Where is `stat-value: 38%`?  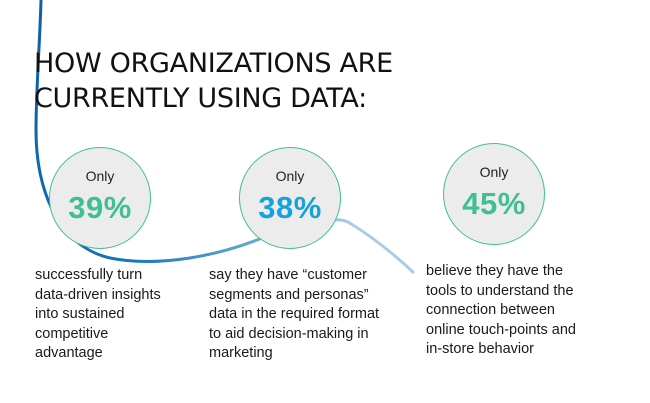 stat-value: 38% is located at coordinates (290, 207).